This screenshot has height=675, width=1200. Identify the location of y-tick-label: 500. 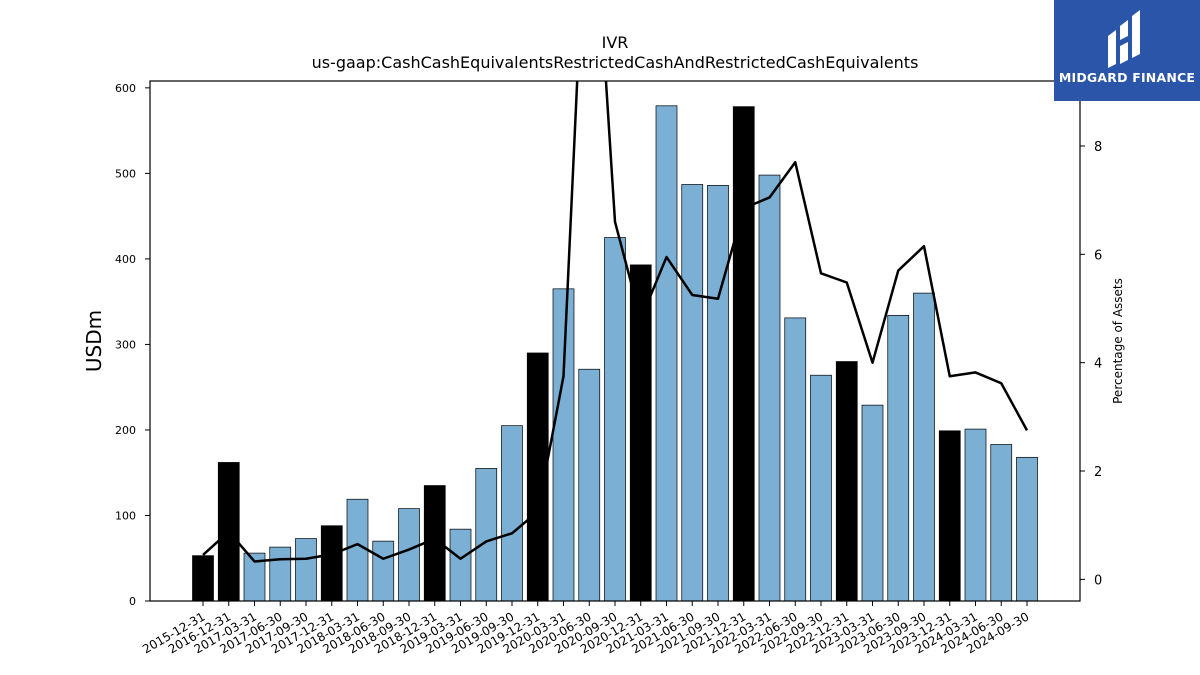
(125, 173).